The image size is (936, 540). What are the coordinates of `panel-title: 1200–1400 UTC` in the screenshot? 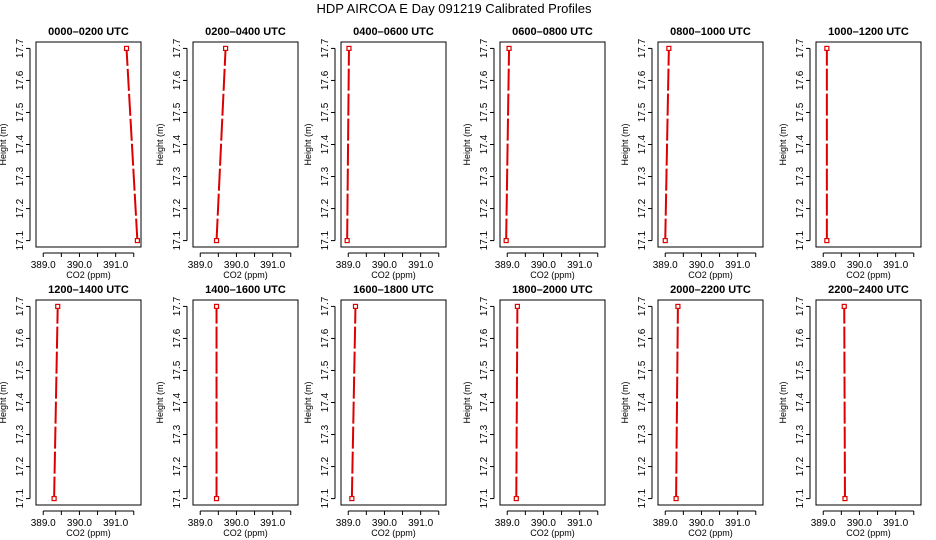 It's located at (88, 290).